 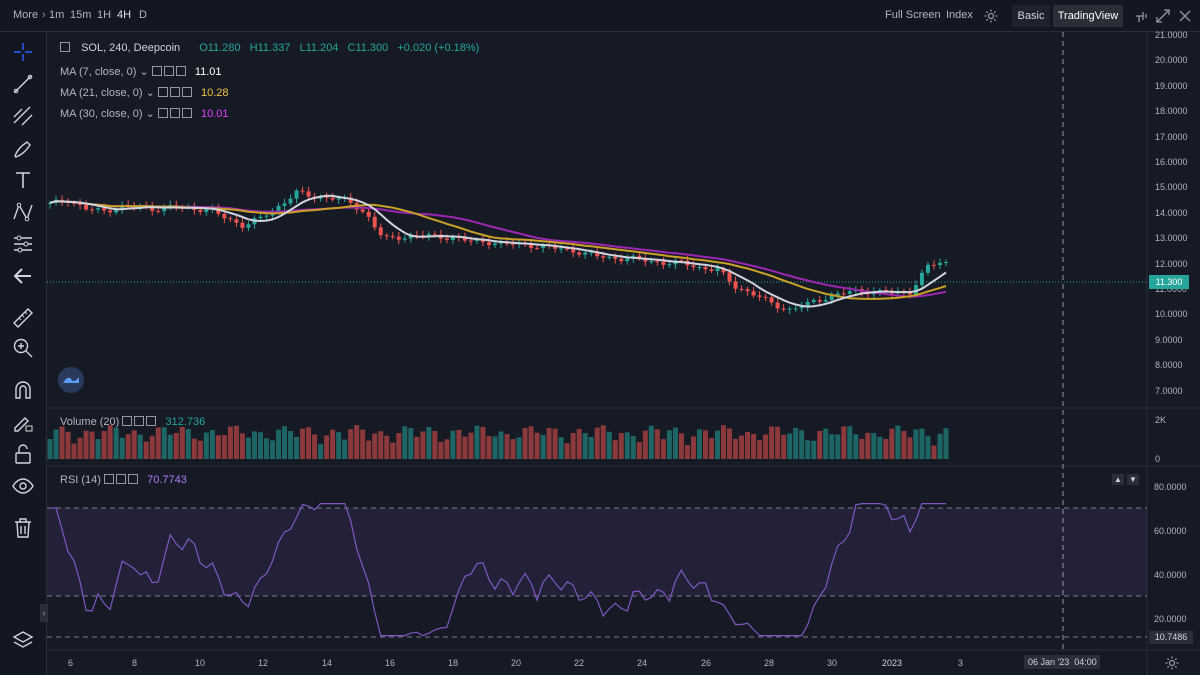 What do you see at coordinates (23, 84) in the screenshot?
I see `trend-line-icon` at bounding box center [23, 84].